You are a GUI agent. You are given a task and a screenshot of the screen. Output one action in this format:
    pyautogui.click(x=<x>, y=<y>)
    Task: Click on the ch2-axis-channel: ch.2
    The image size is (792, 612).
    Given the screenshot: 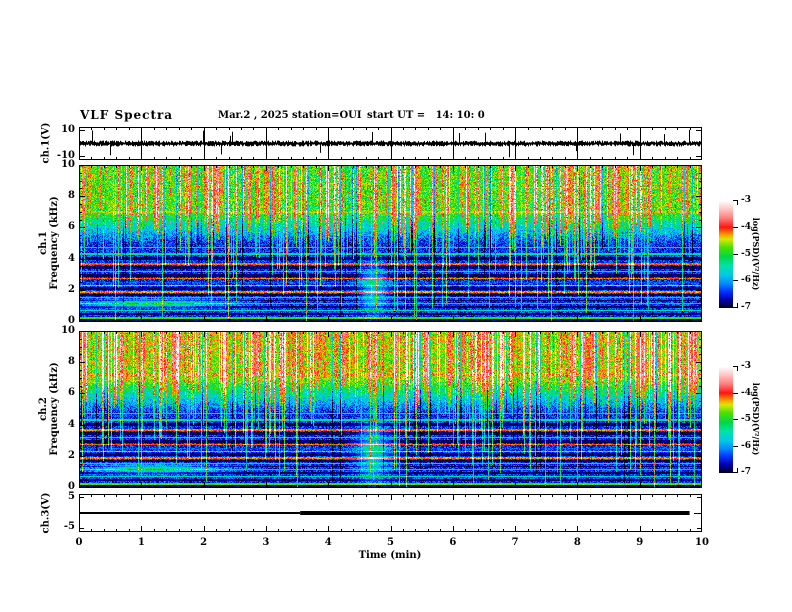 What is the action you would take?
    pyautogui.click(x=43, y=409)
    